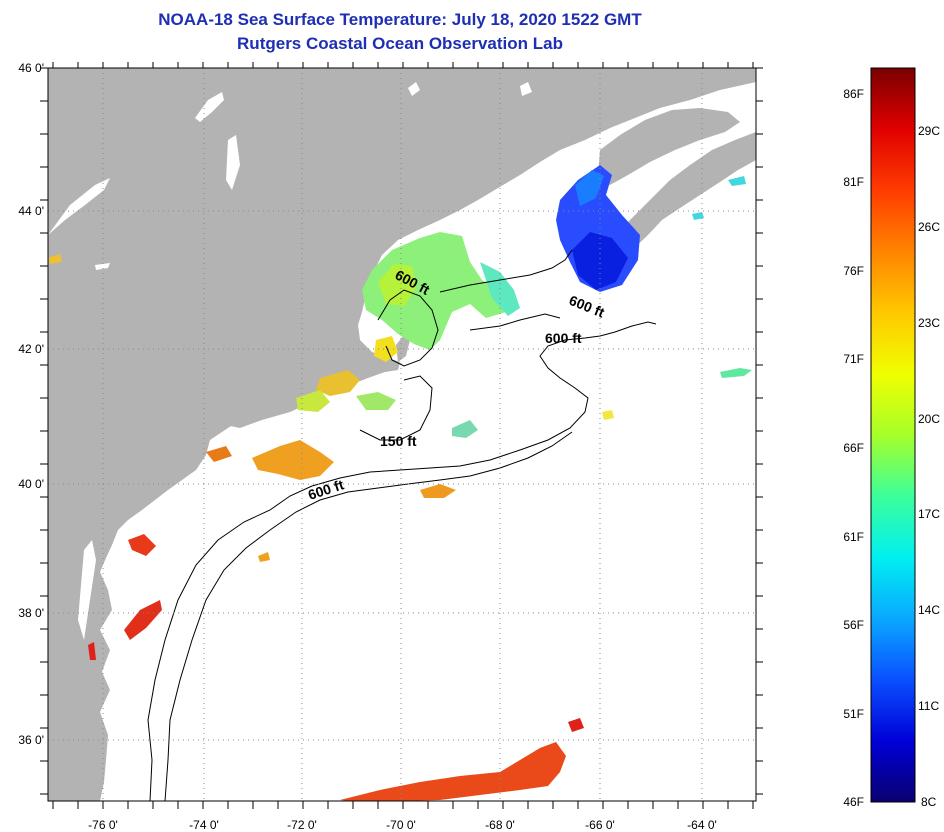 The image size is (944, 832). What do you see at coordinates (853, 359) in the screenshot?
I see `colorbar-f-label: 71F` at bounding box center [853, 359].